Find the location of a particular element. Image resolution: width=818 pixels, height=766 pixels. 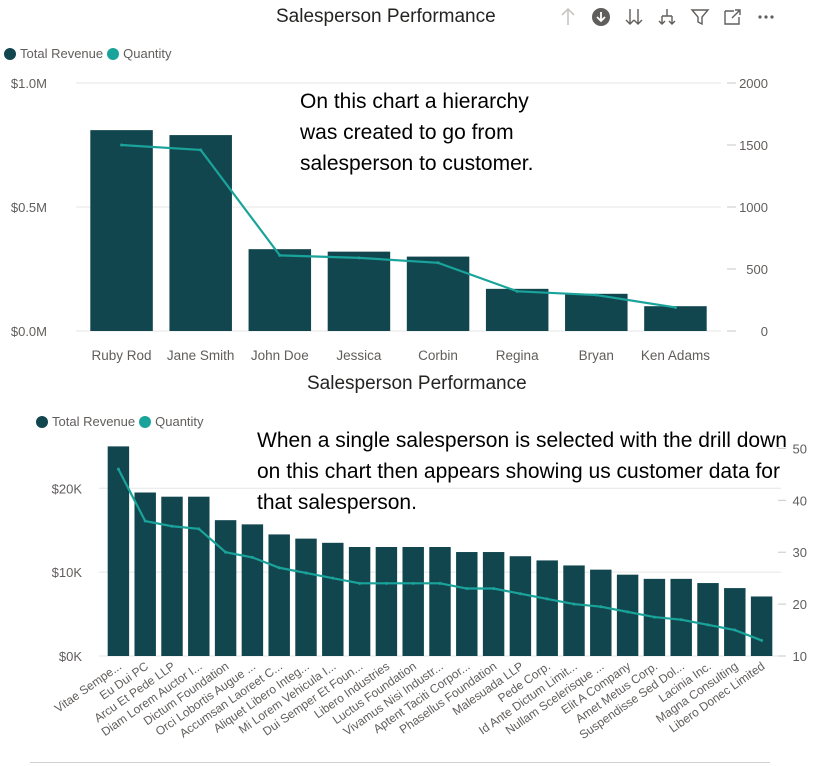

y-right-tick-label: 1000 is located at coordinates (753, 207).